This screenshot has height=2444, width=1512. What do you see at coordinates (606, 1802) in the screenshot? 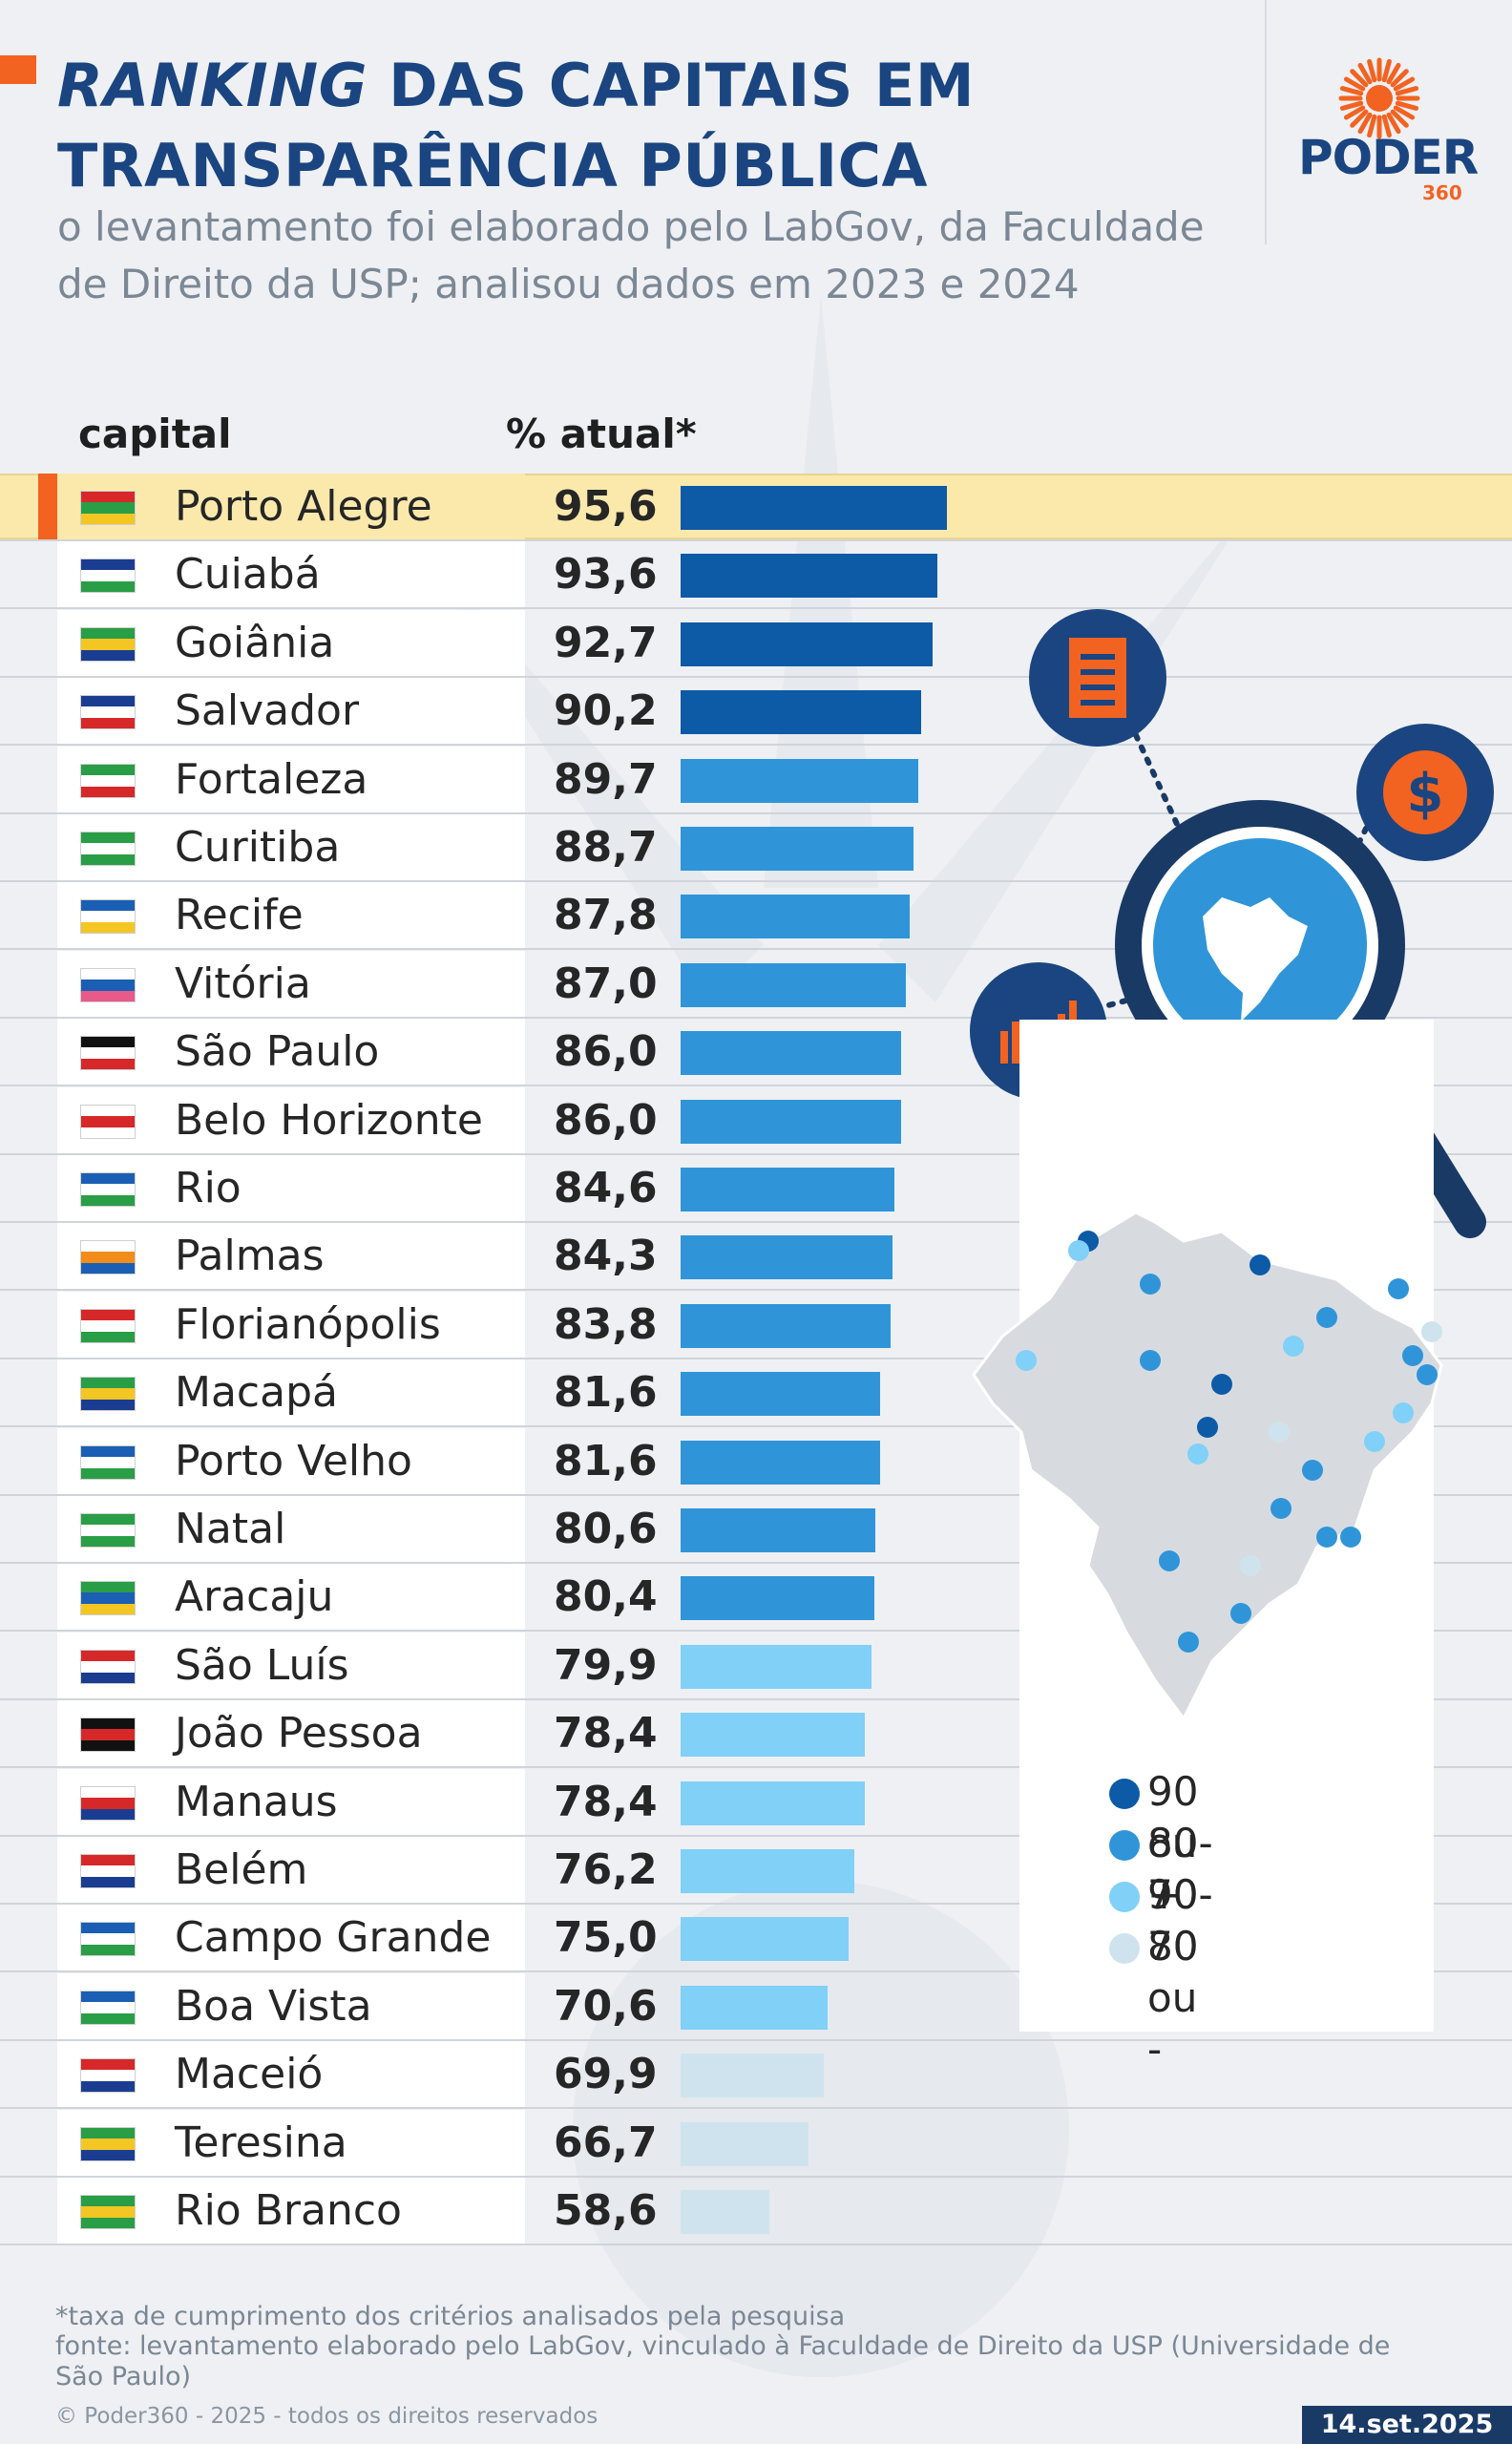
I see `value-label: 78,4` at bounding box center [606, 1802].